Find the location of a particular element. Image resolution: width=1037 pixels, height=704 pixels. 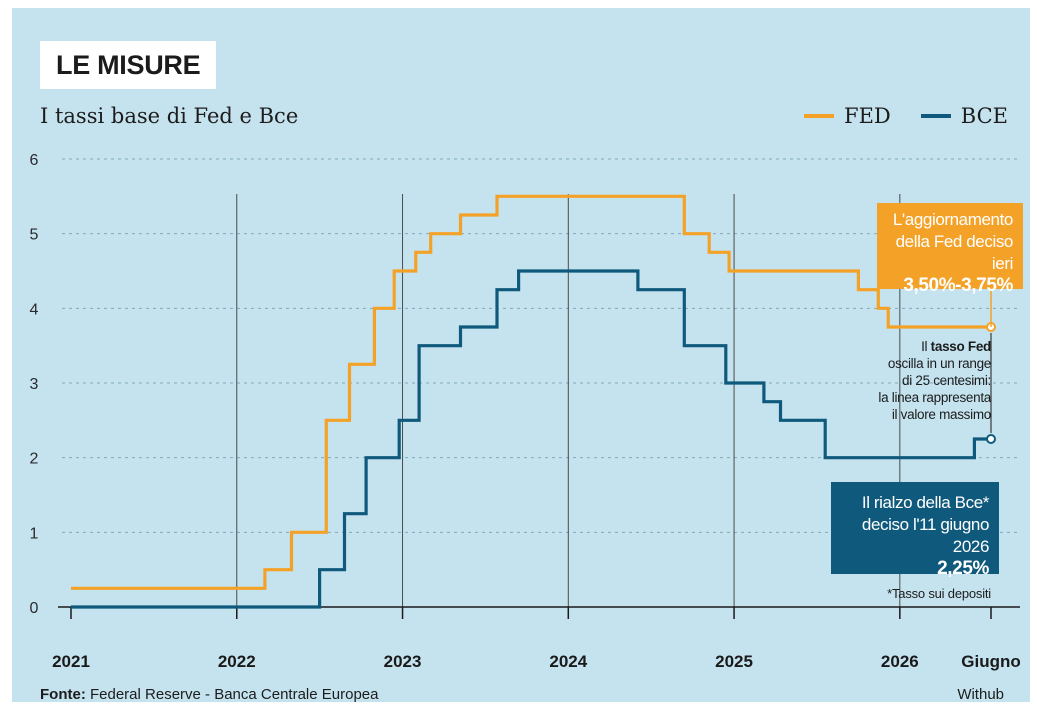

section-badge: LE MISURE is located at coordinates (128, 65).